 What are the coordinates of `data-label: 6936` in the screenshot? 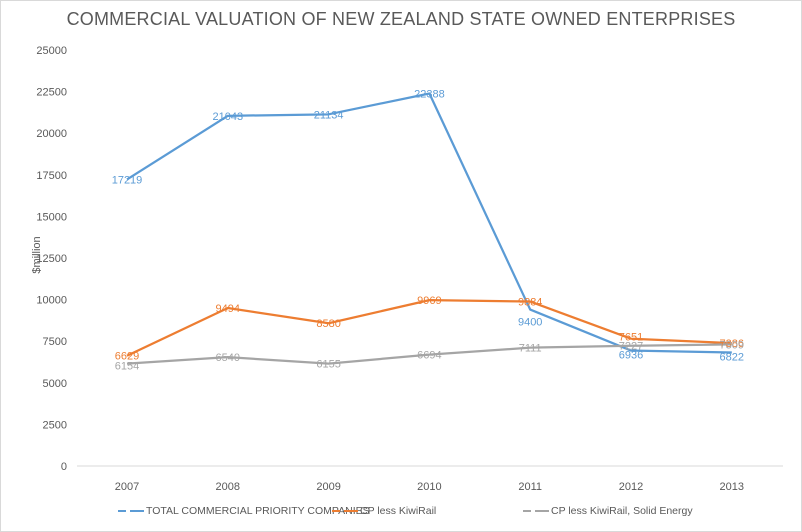 It's located at (631, 356).